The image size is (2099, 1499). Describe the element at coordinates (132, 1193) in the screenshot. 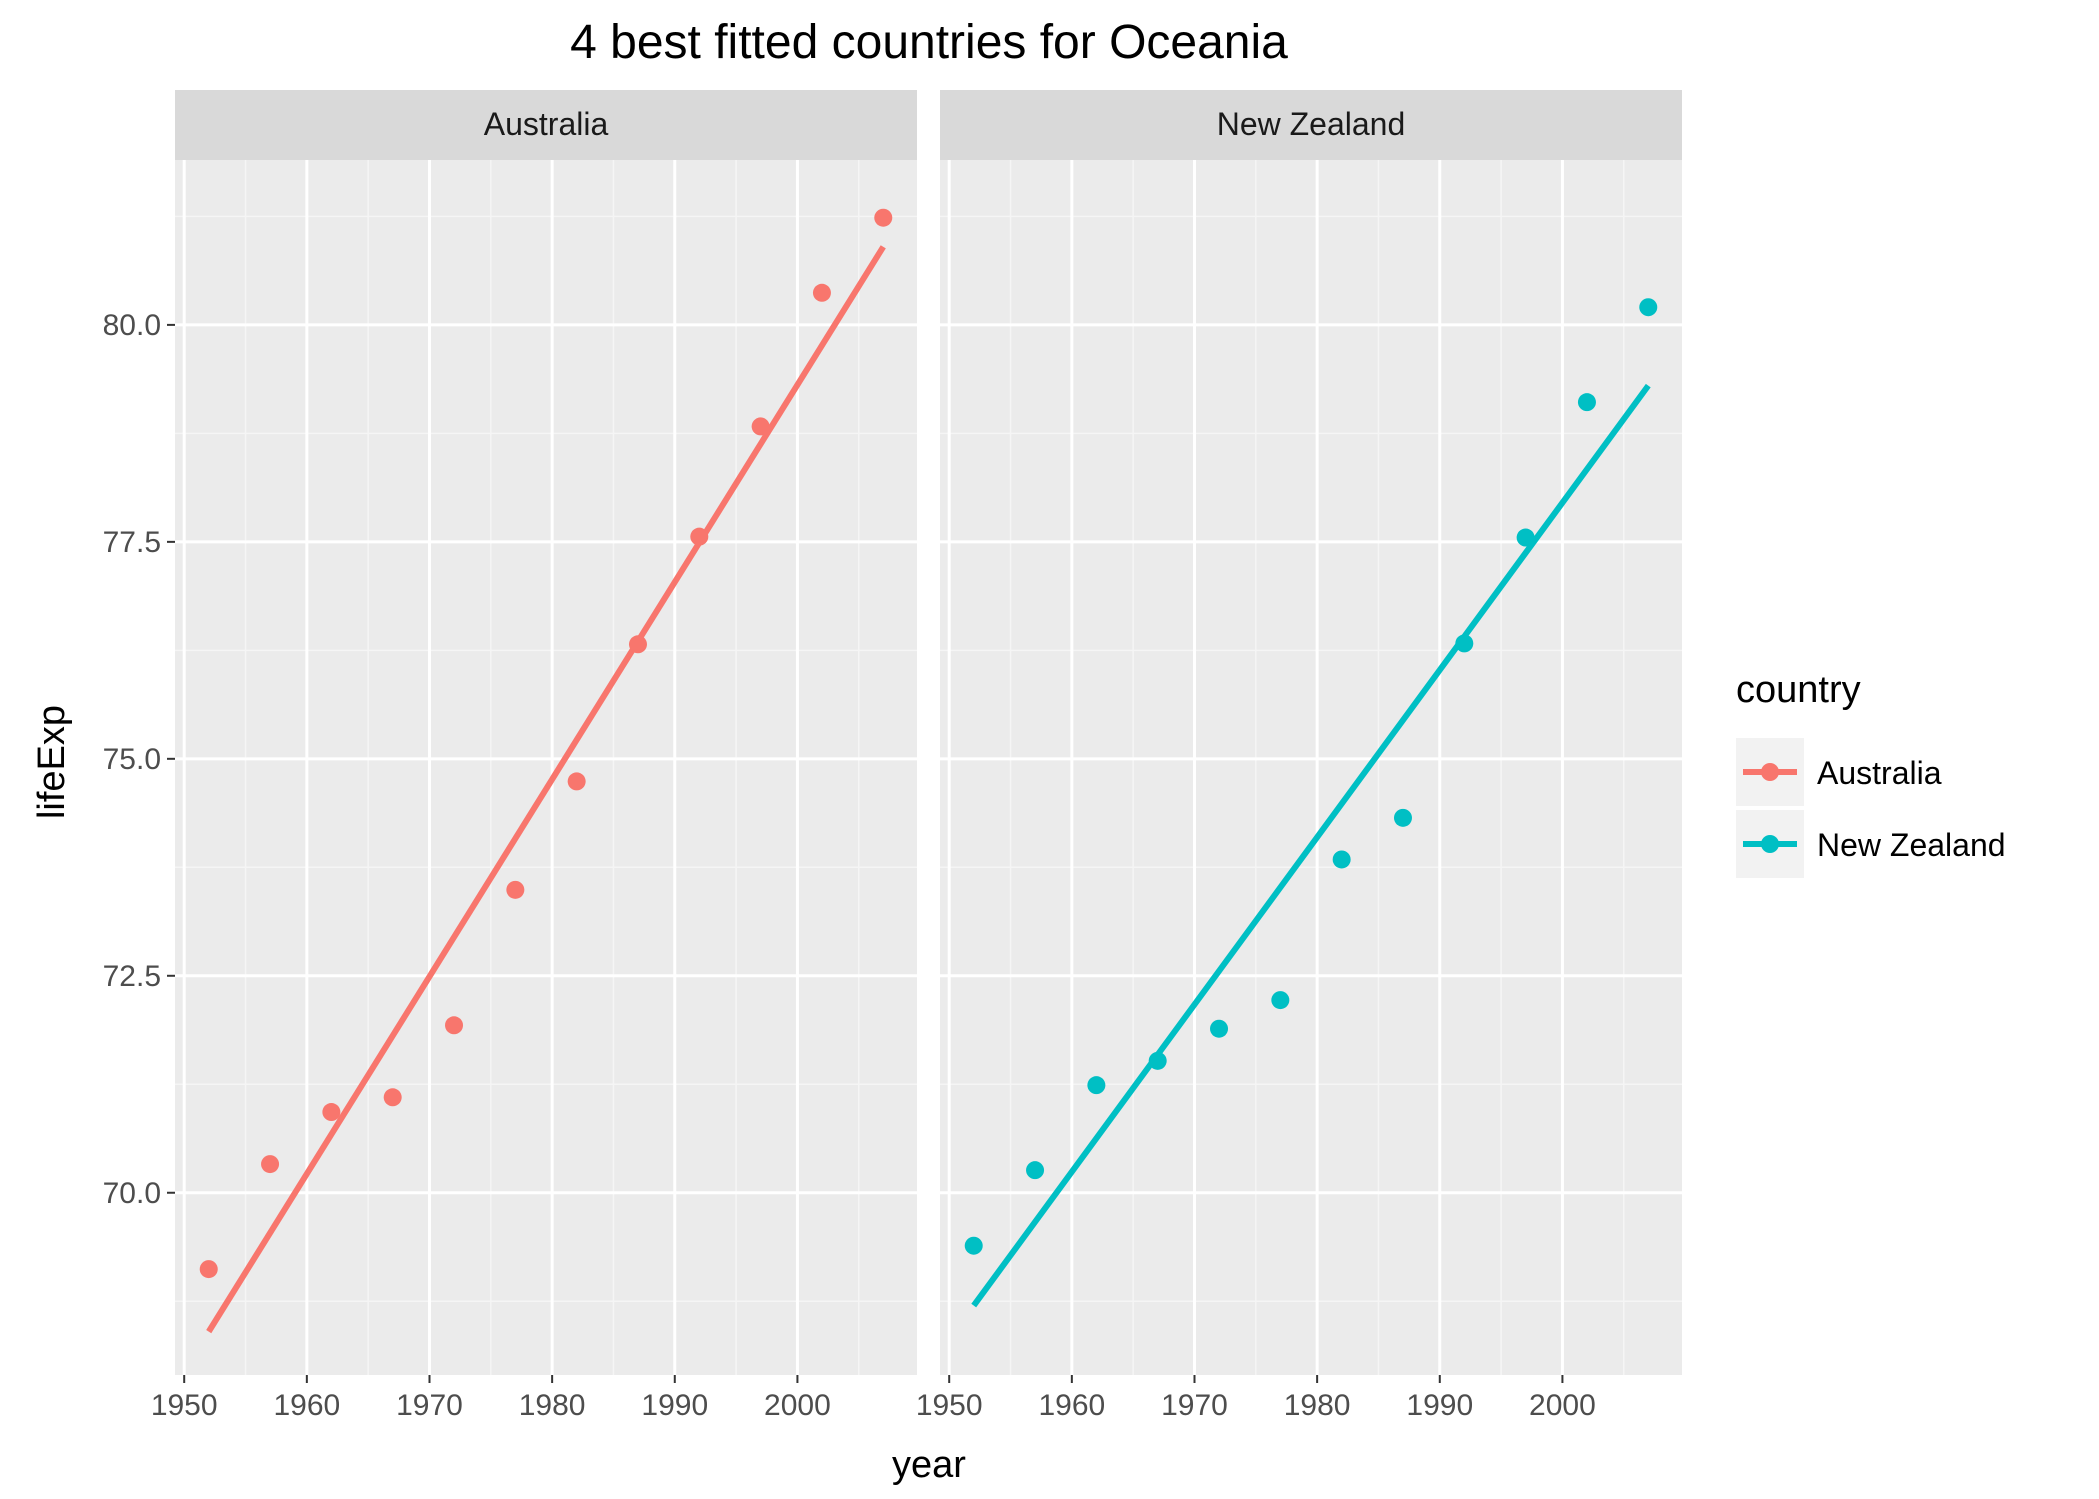

I see `y-tick-label: 70.0` at that location.